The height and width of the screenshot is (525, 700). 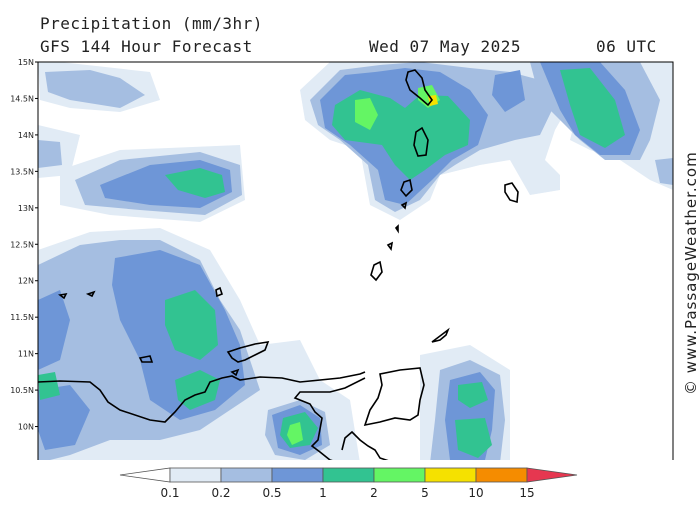 I want to click on color-scale-legend: 0.1 0.2 0.5 1 2 5 10 15, so click(x=348, y=483).